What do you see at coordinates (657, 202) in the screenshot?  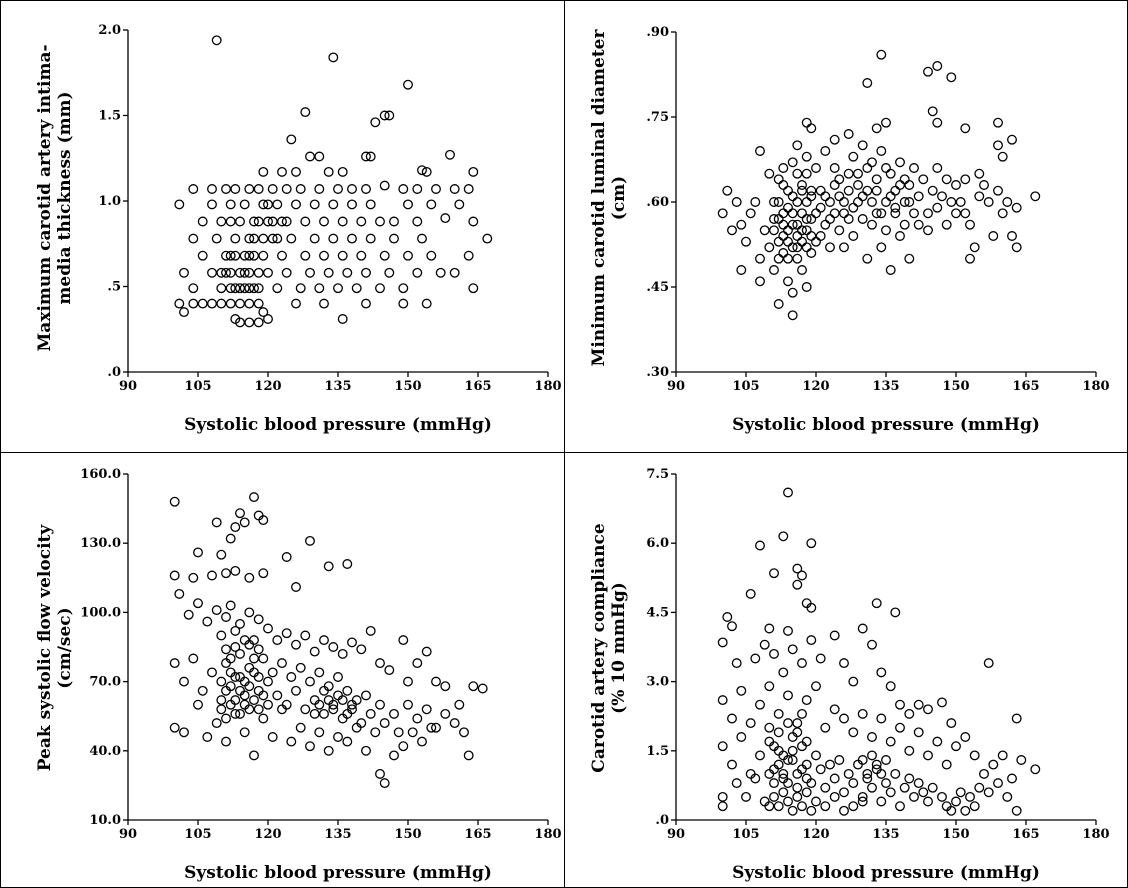 I see `y-tick-label: .60` at bounding box center [657, 202].